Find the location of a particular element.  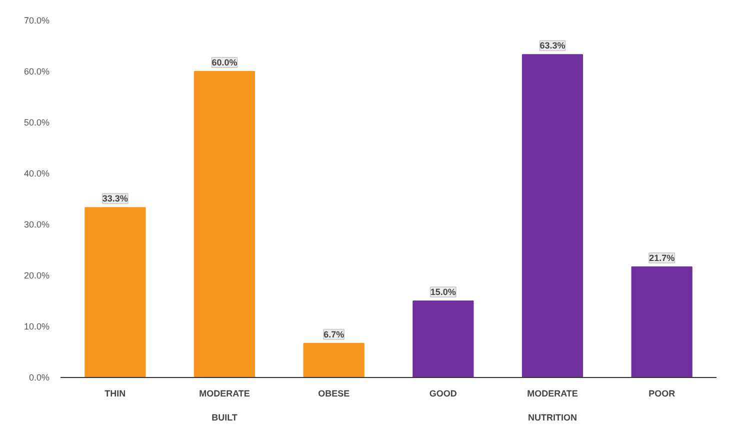

y-tick-label: 40.0% is located at coordinates (37, 173).